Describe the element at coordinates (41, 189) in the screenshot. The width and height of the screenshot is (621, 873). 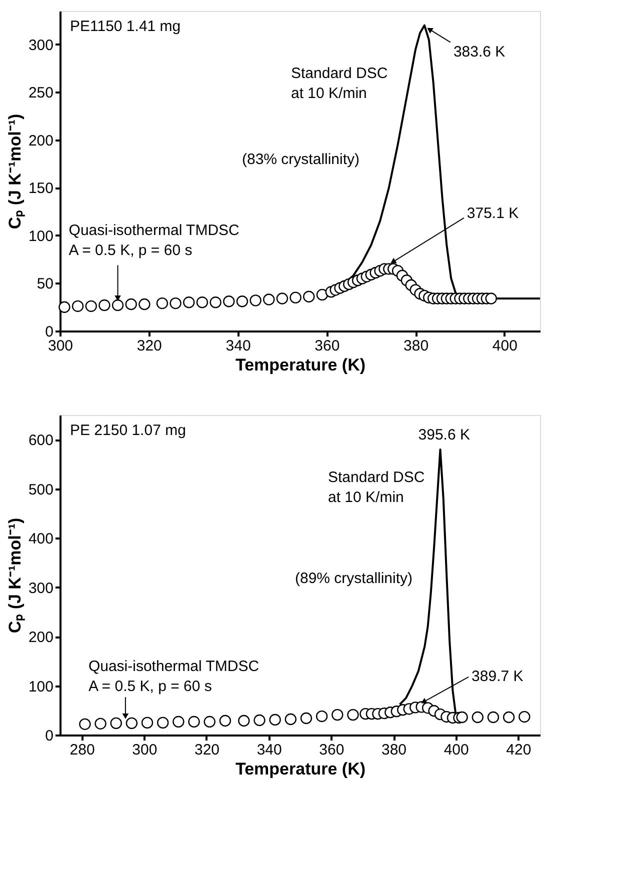
I see `y-tick-label: 150` at that location.